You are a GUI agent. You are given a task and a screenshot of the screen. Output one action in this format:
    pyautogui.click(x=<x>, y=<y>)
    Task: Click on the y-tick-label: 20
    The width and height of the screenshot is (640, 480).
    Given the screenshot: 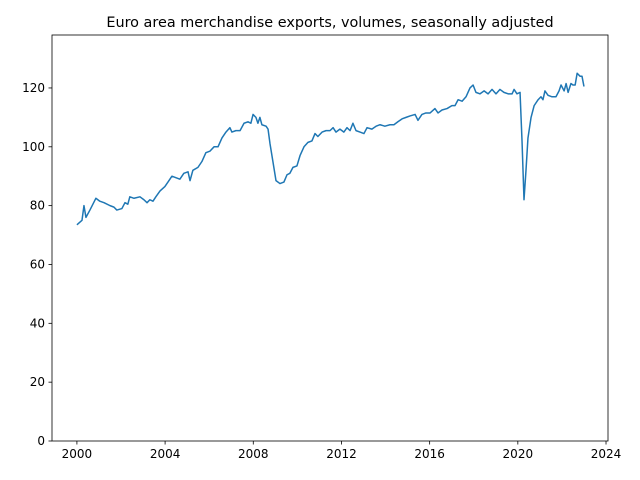 What is the action you would take?
    pyautogui.click(x=37, y=382)
    